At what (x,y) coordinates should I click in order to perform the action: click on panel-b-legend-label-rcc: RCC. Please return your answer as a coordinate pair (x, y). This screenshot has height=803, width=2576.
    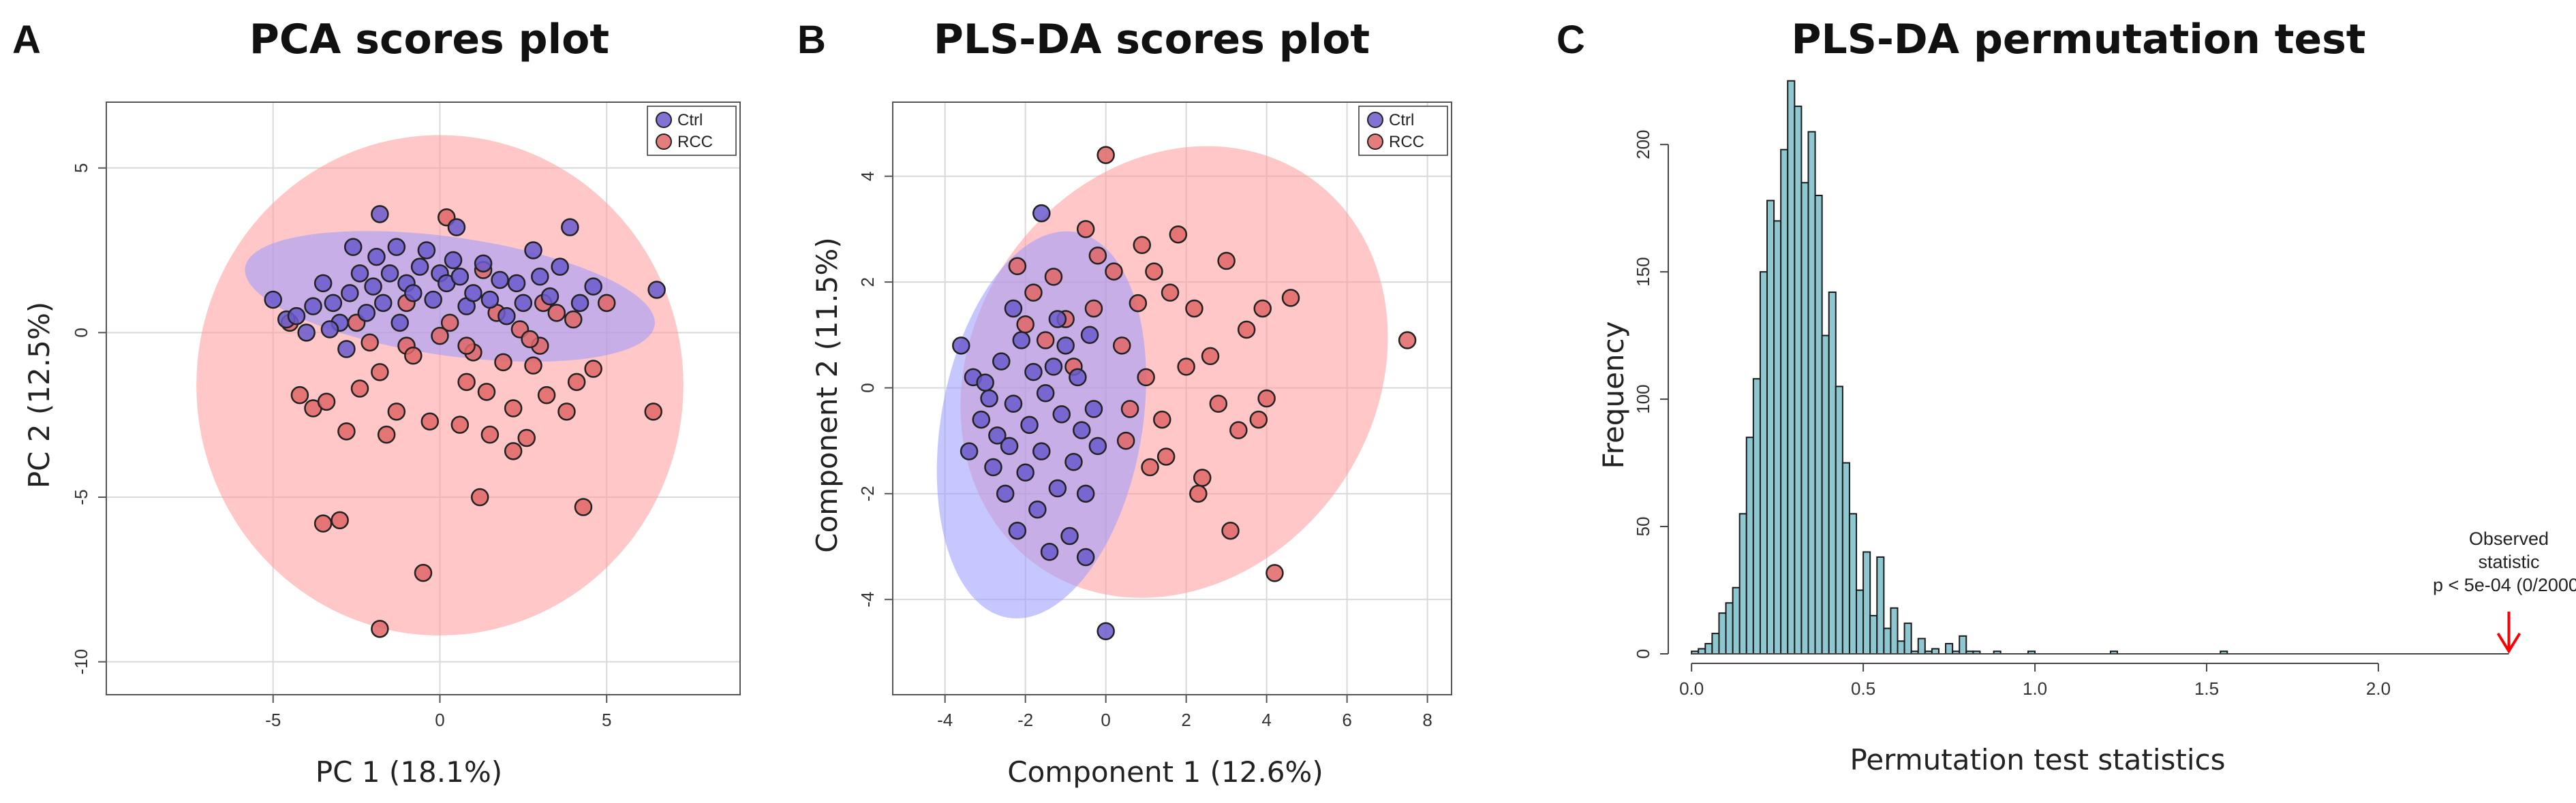
    Looking at the image, I should click on (1406, 142).